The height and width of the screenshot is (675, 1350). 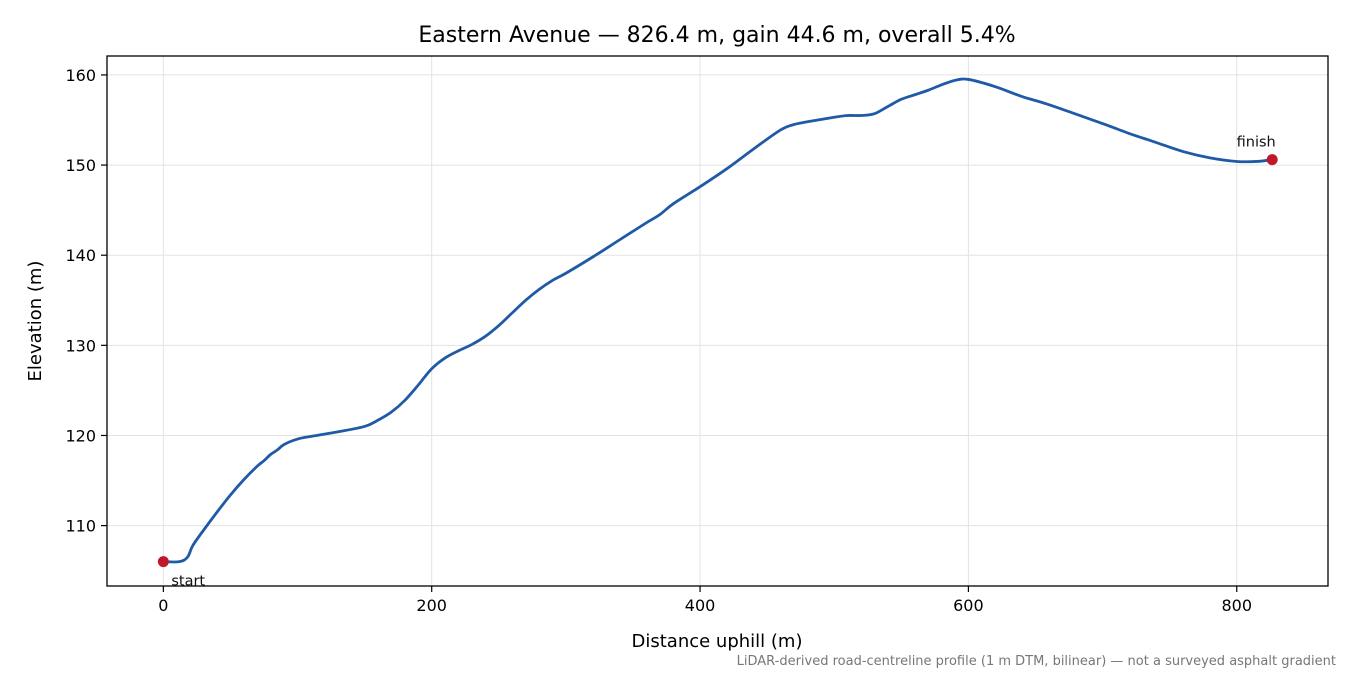 What do you see at coordinates (1272, 160) in the screenshot?
I see `finish-marker` at bounding box center [1272, 160].